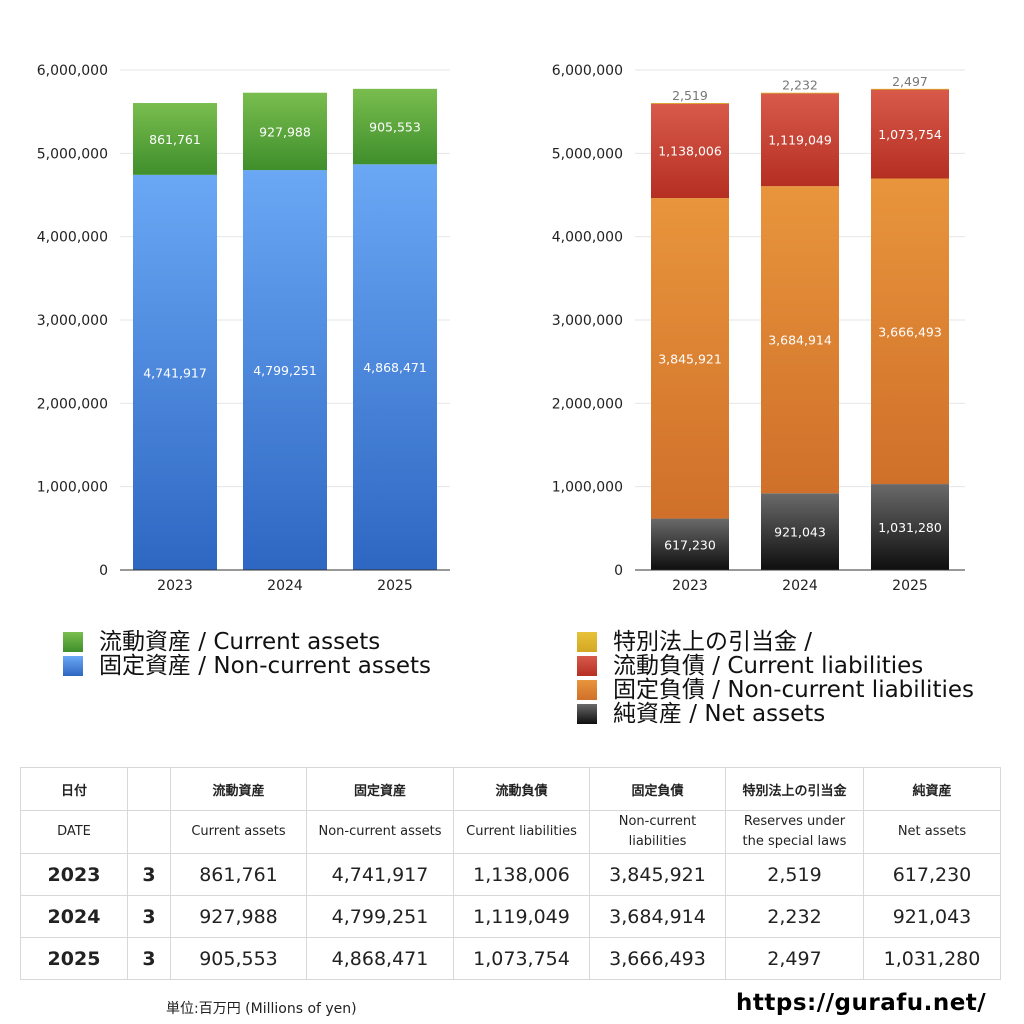  I want to click on table-cell: DATE, so click(74, 832).